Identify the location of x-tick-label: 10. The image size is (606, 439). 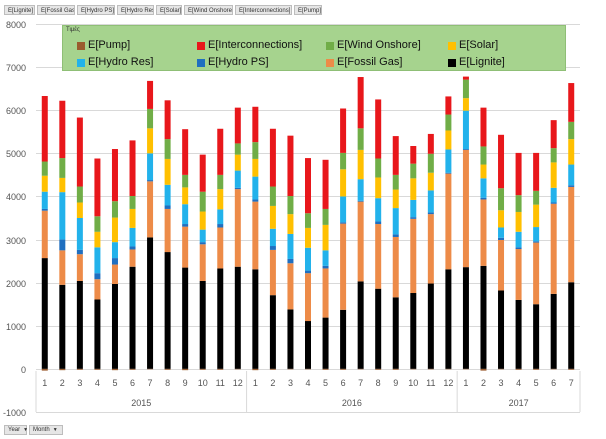
(413, 383).